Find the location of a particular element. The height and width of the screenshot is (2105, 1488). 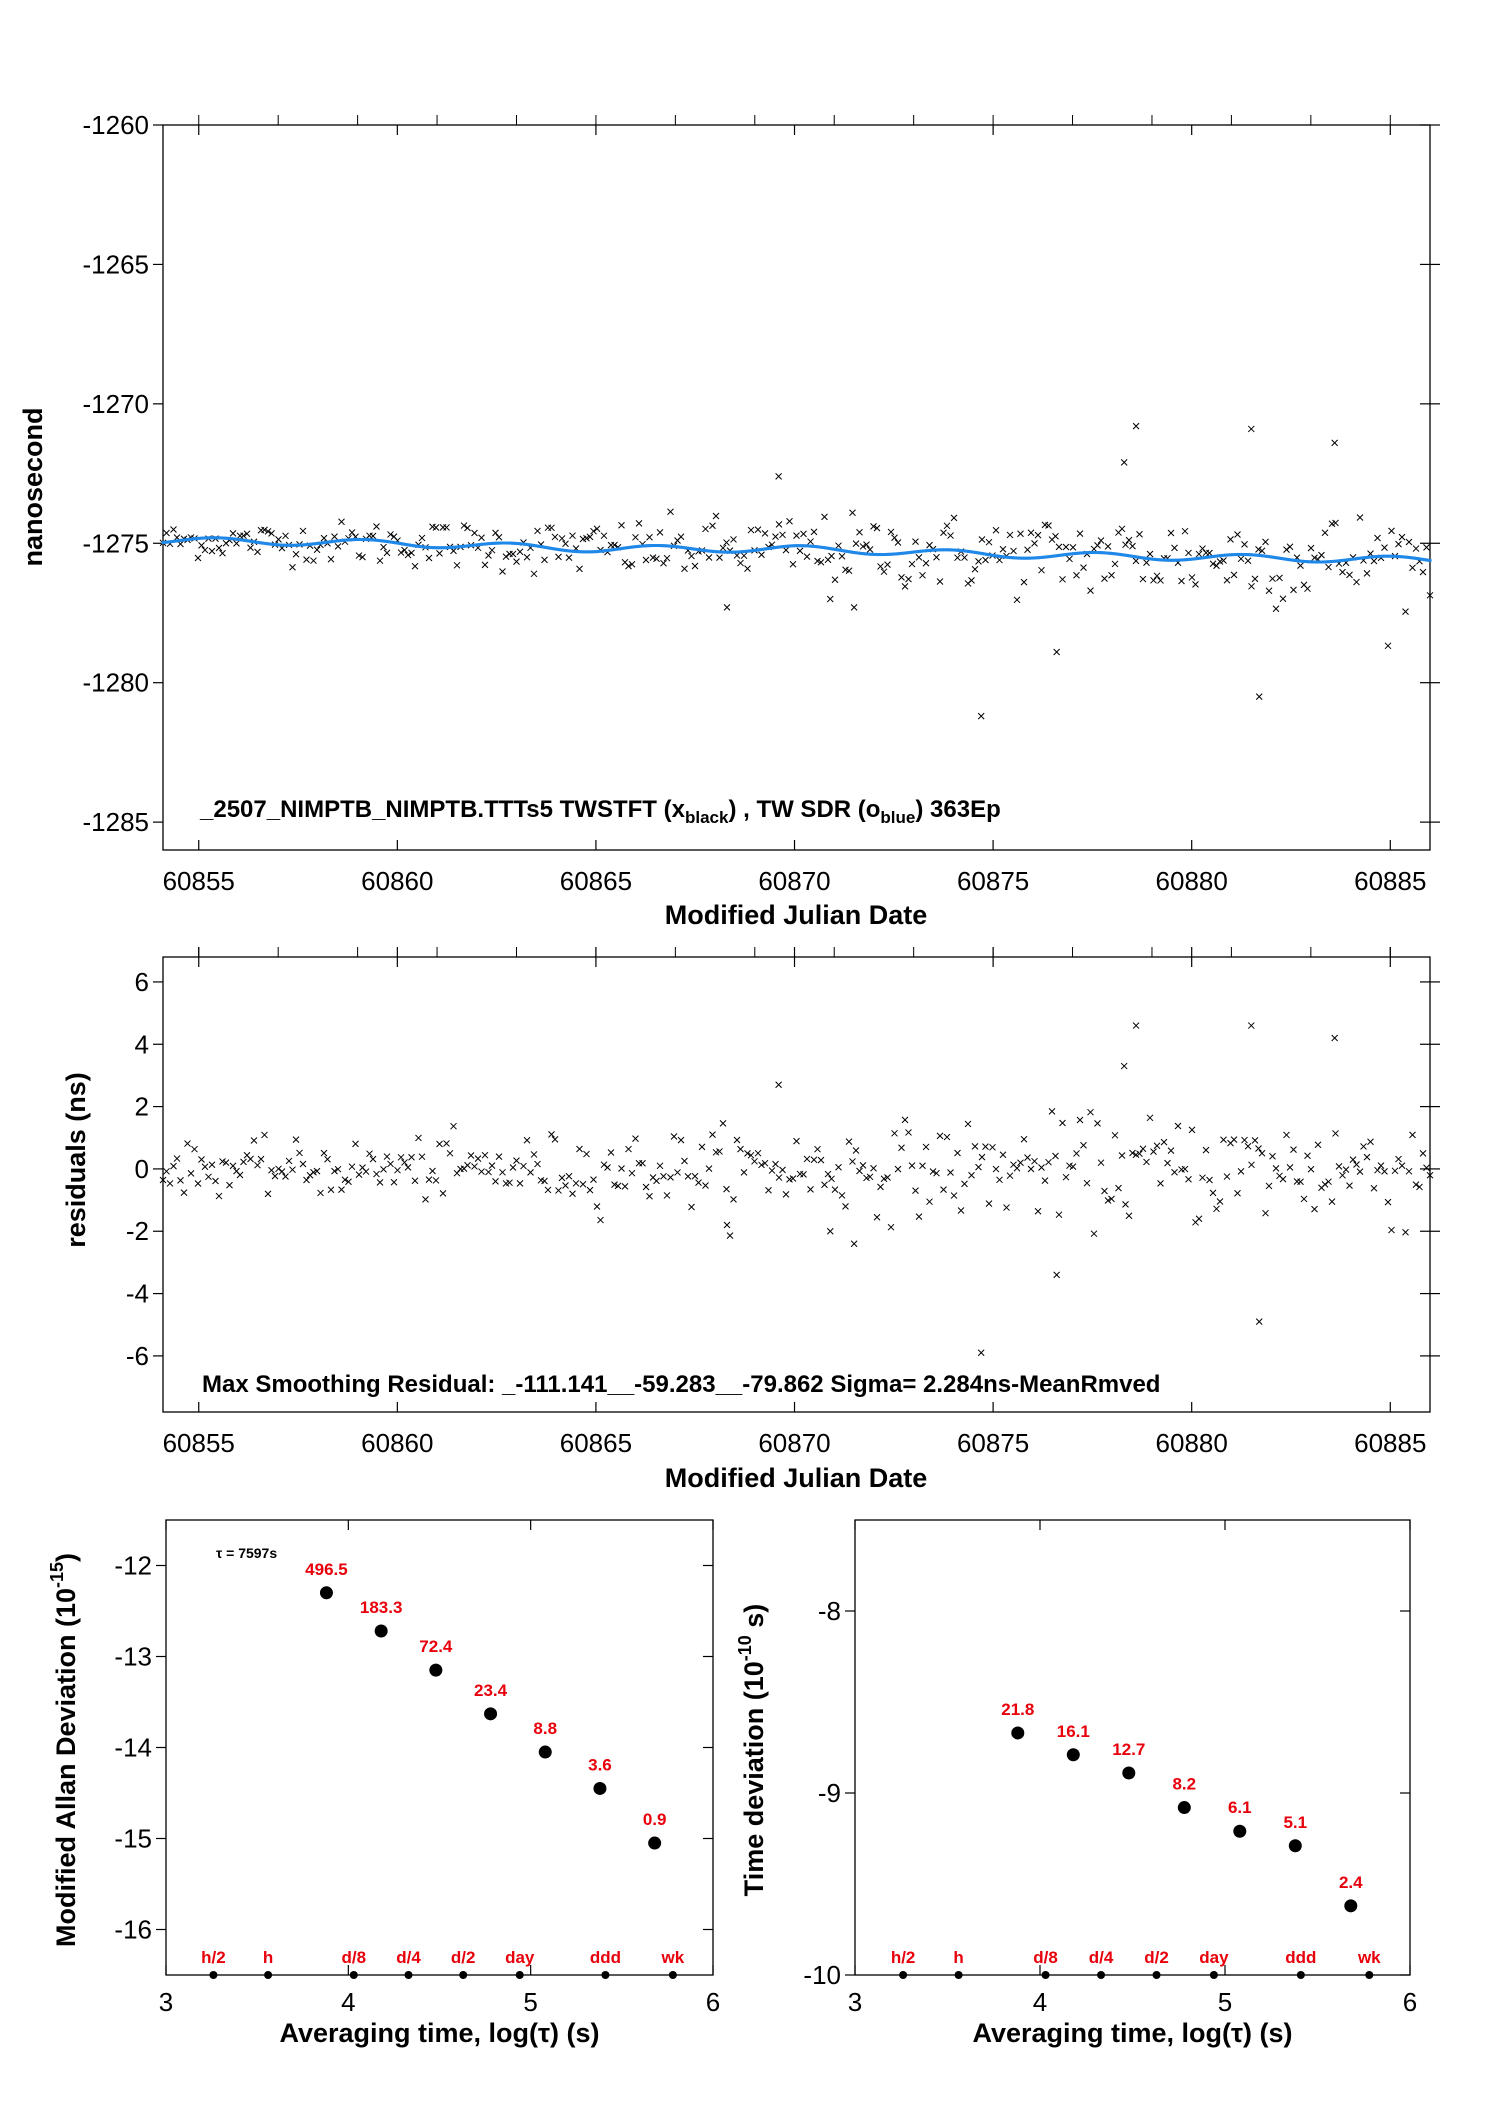

x-tick-label: 6 is located at coordinates (1410, 2002).